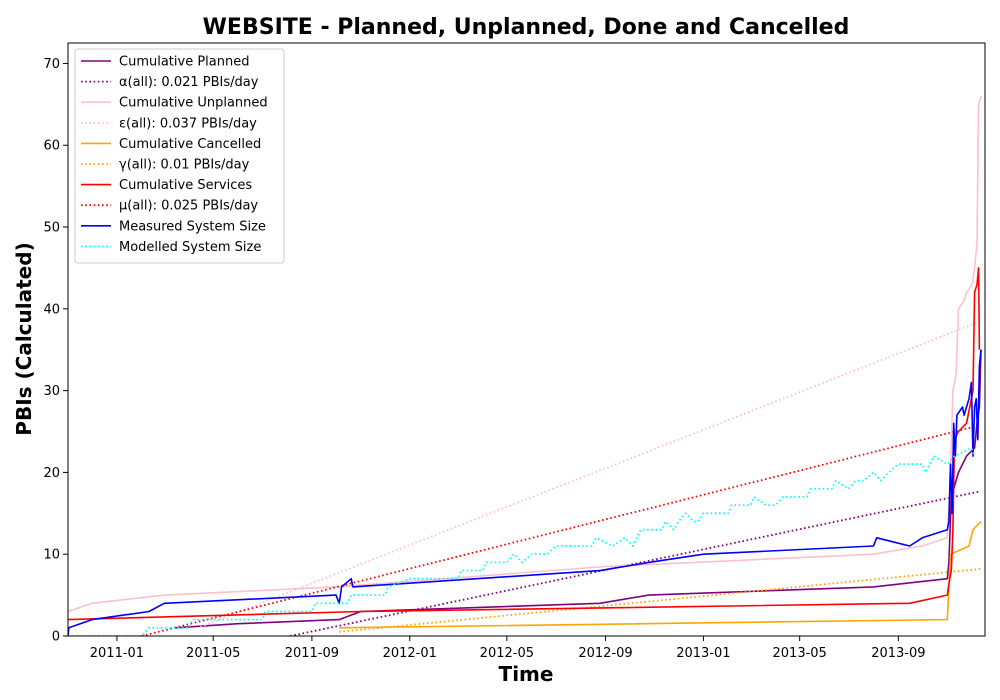  Describe the element at coordinates (190, 247) in the screenshot. I see `legend-label-9: Modelled System Size` at that location.